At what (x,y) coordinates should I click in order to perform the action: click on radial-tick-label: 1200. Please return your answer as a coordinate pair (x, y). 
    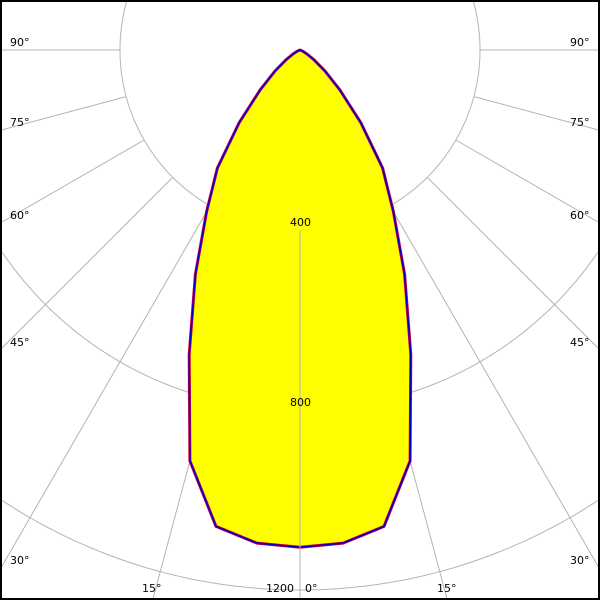
    Looking at the image, I should click on (280, 588).